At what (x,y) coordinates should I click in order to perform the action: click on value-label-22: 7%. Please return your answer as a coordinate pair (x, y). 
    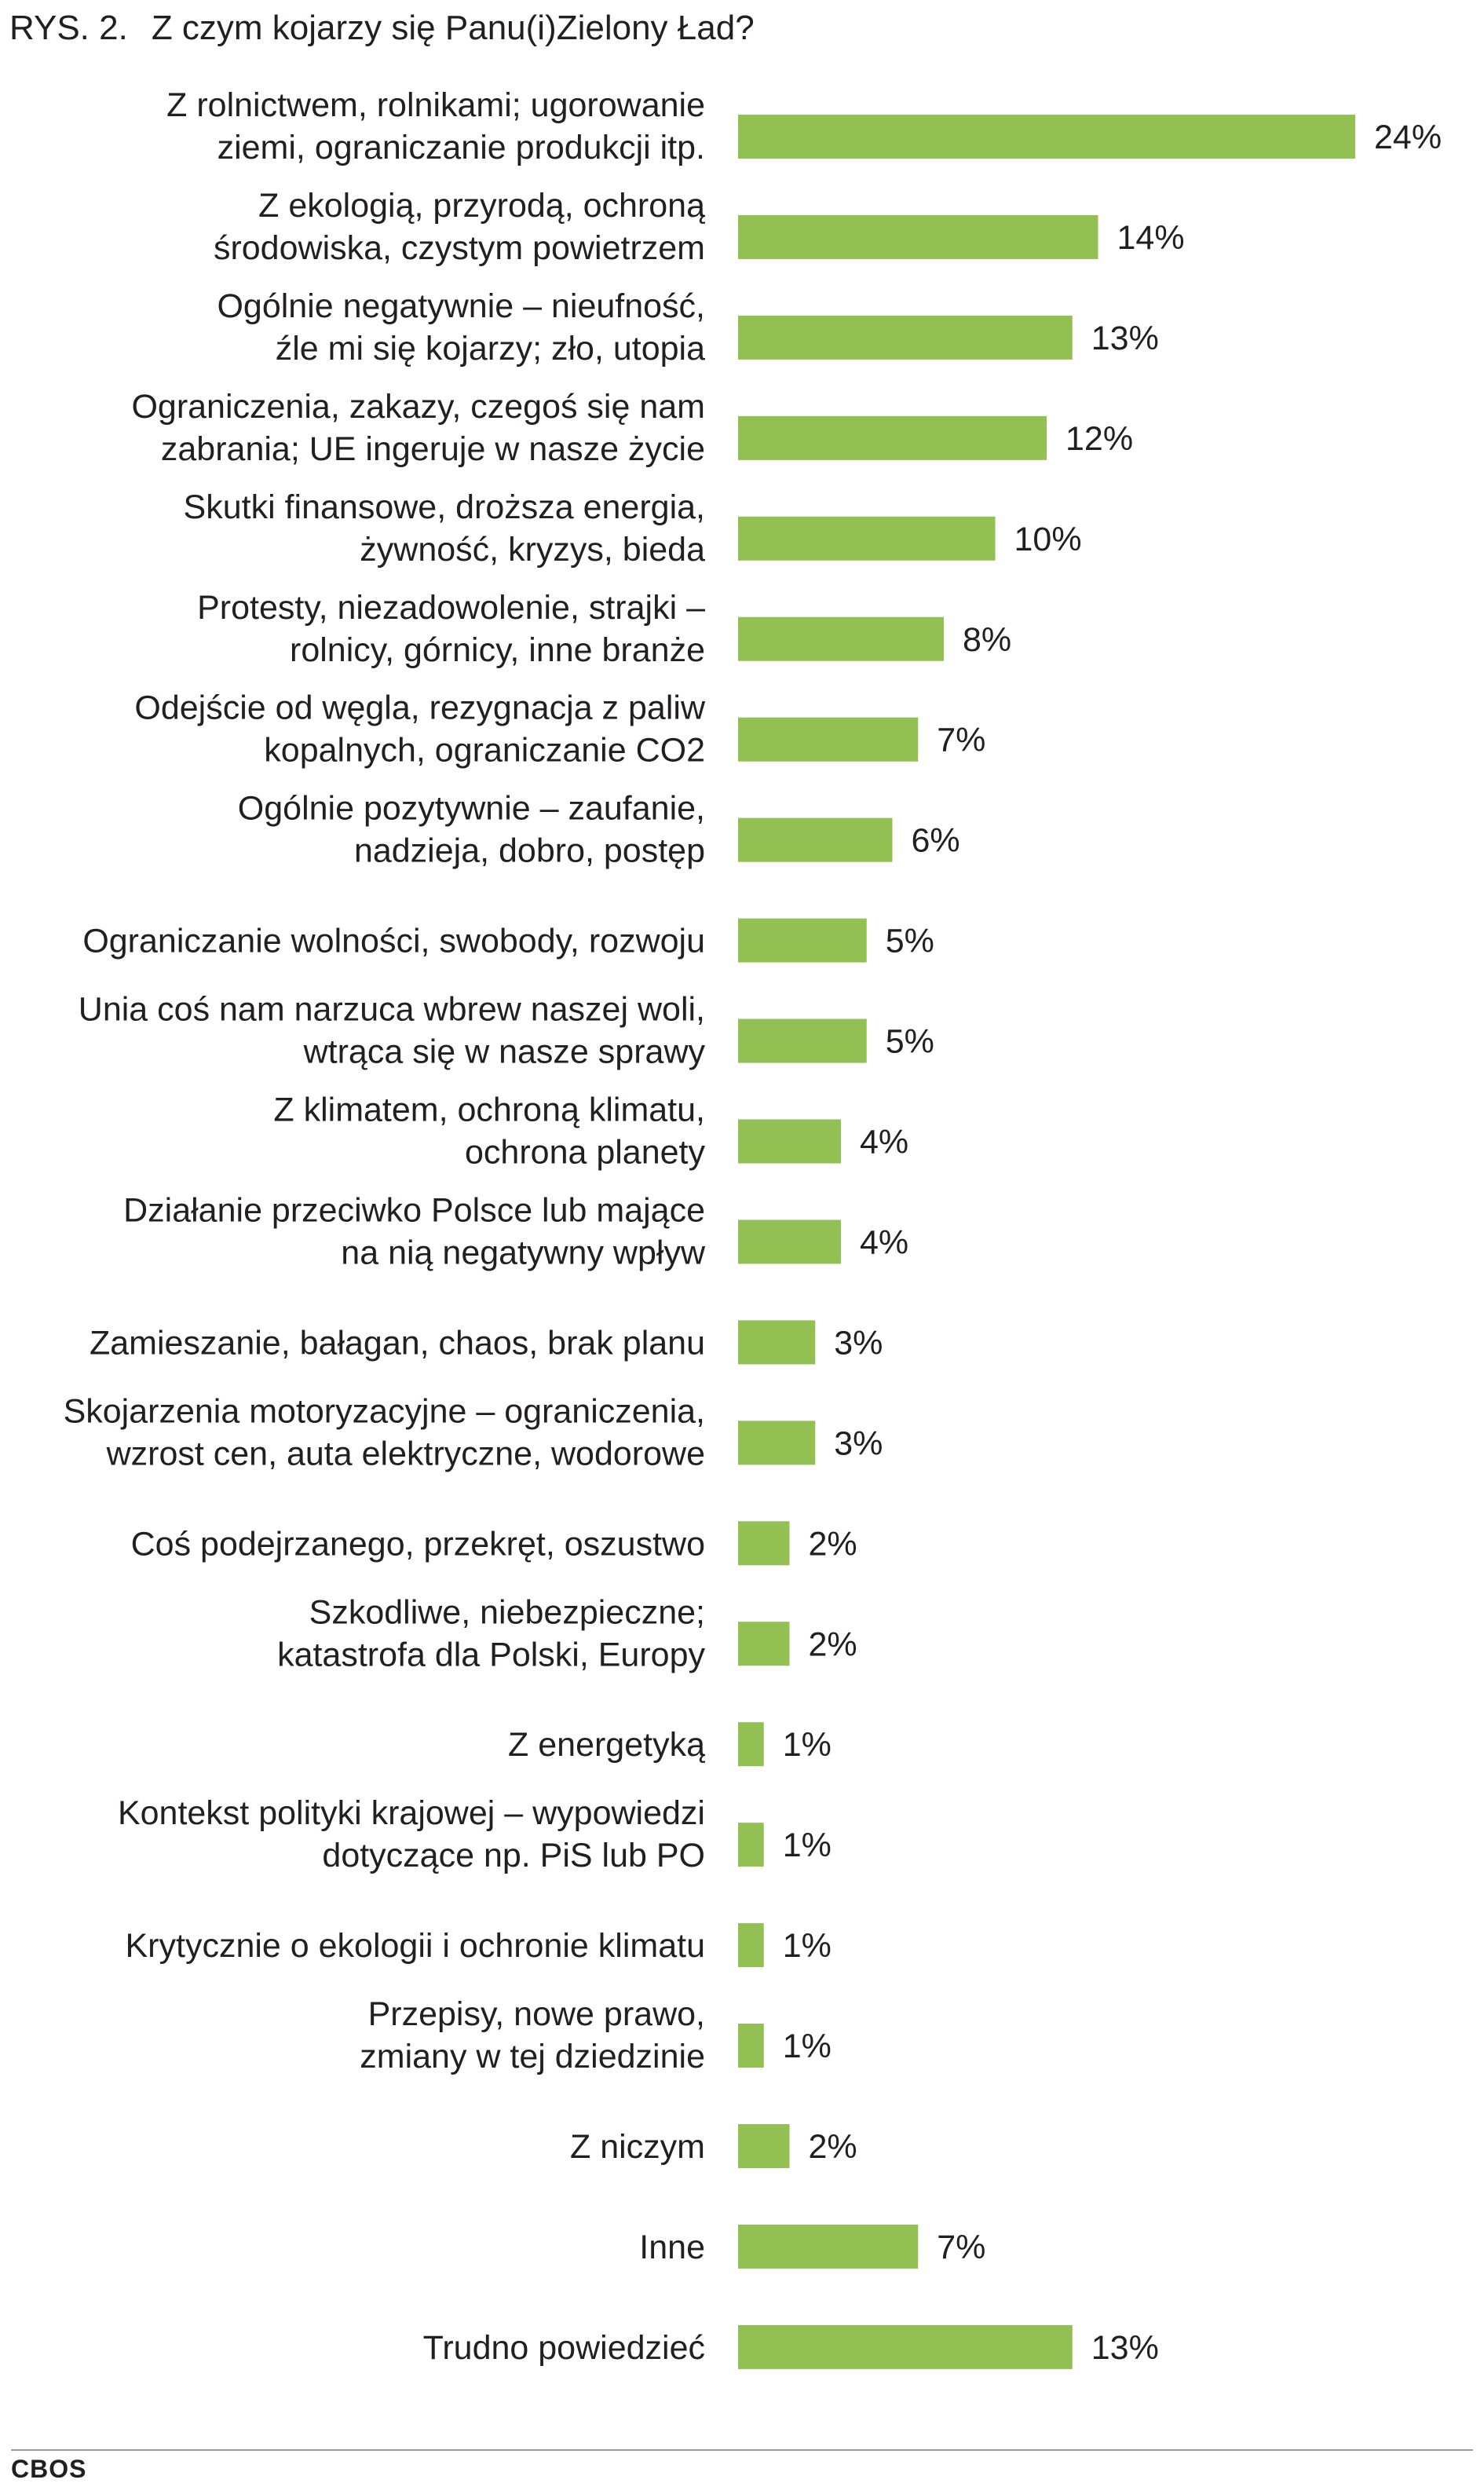
    Looking at the image, I should click on (961, 2247).